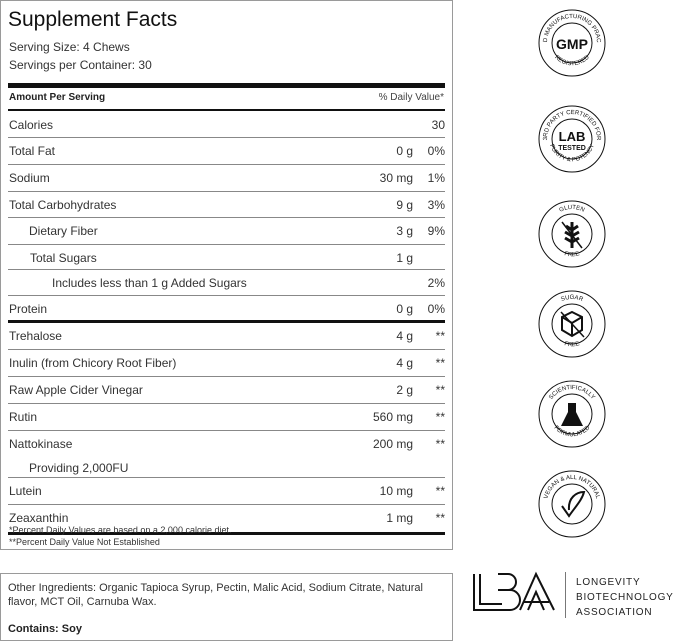 Image resolution: width=679 pixels, height=642 pixels. I want to click on nutrient-daily-value: 30, so click(438, 125).